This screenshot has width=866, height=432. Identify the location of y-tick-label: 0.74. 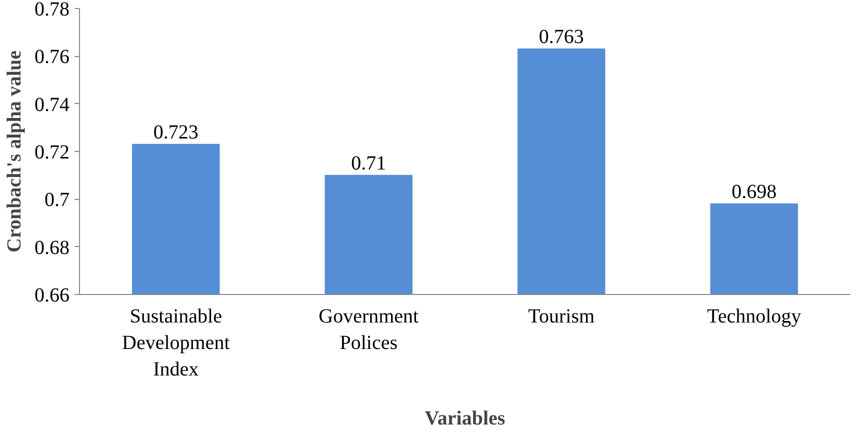
(52, 105).